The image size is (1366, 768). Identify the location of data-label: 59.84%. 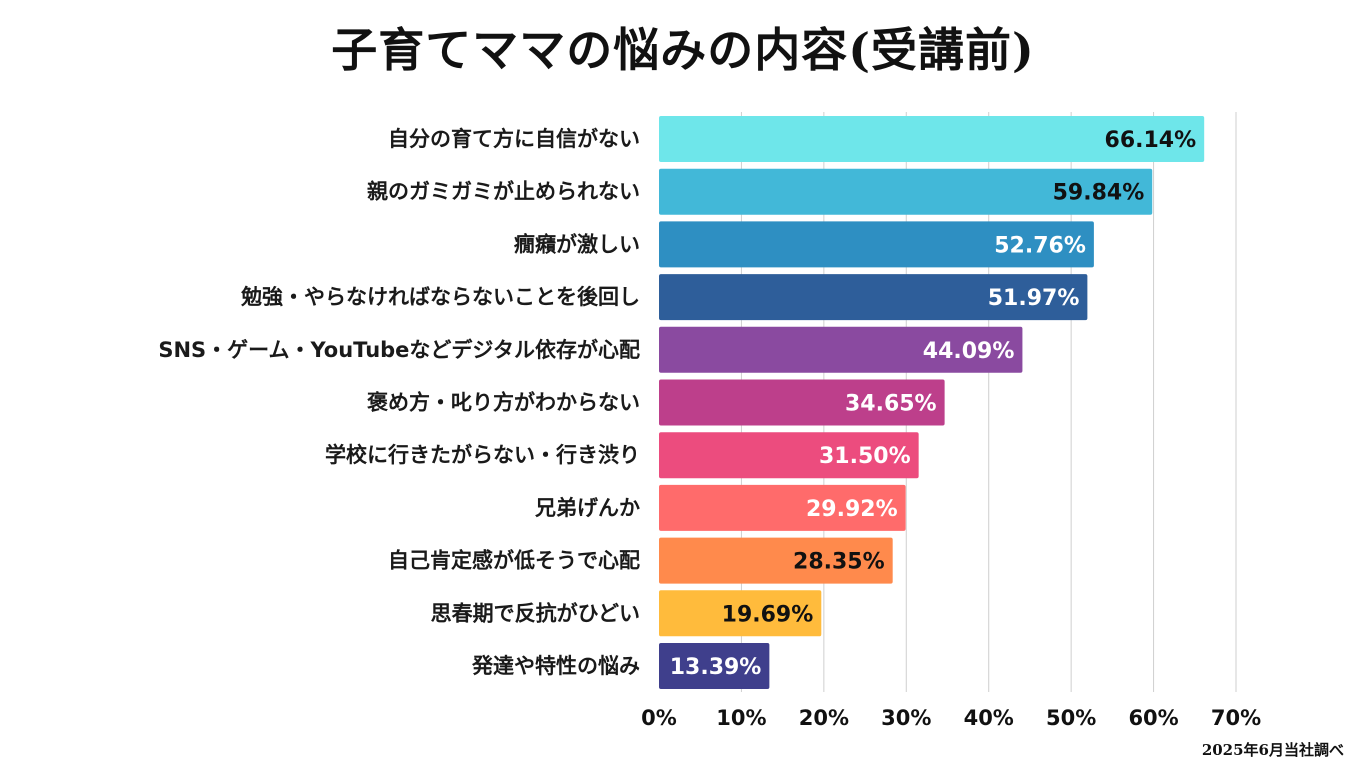
(1099, 193).